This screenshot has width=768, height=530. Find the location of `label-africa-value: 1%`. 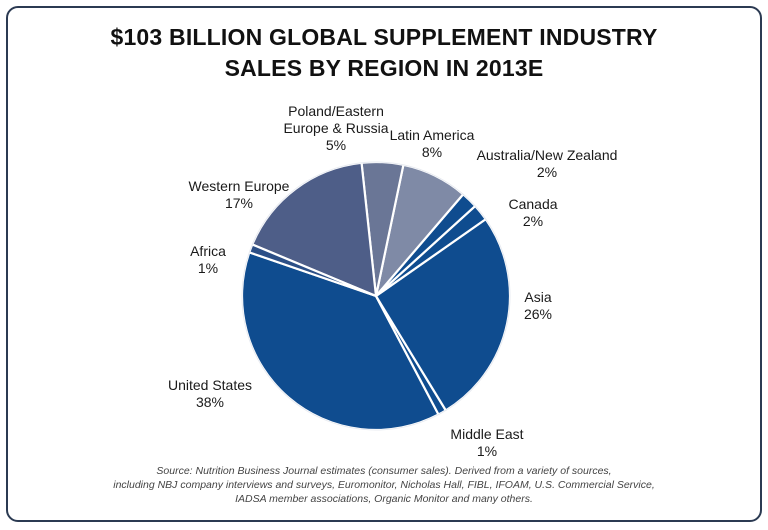

label-africa-value: 1% is located at coordinates (208, 268).